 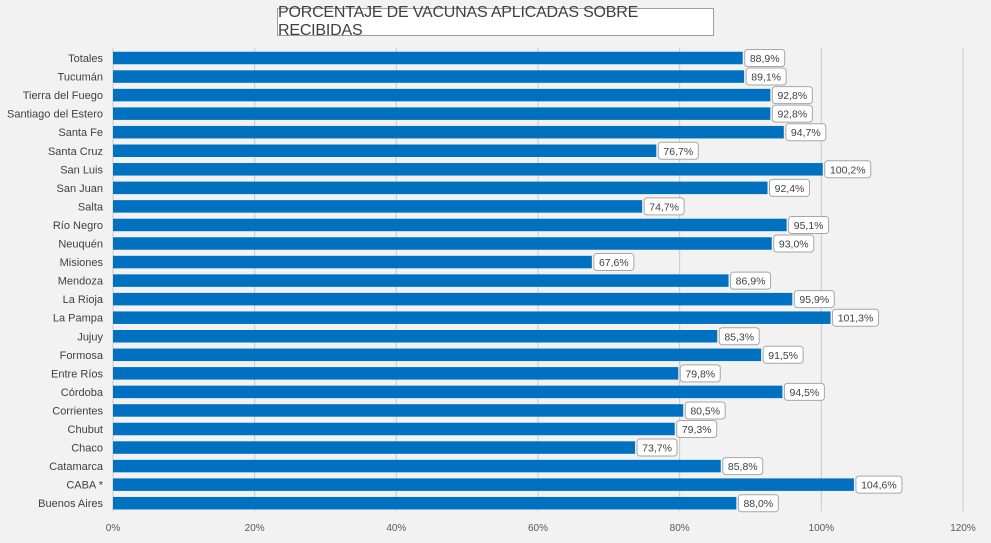 I want to click on data-label: 73,7%, so click(x=657, y=449).